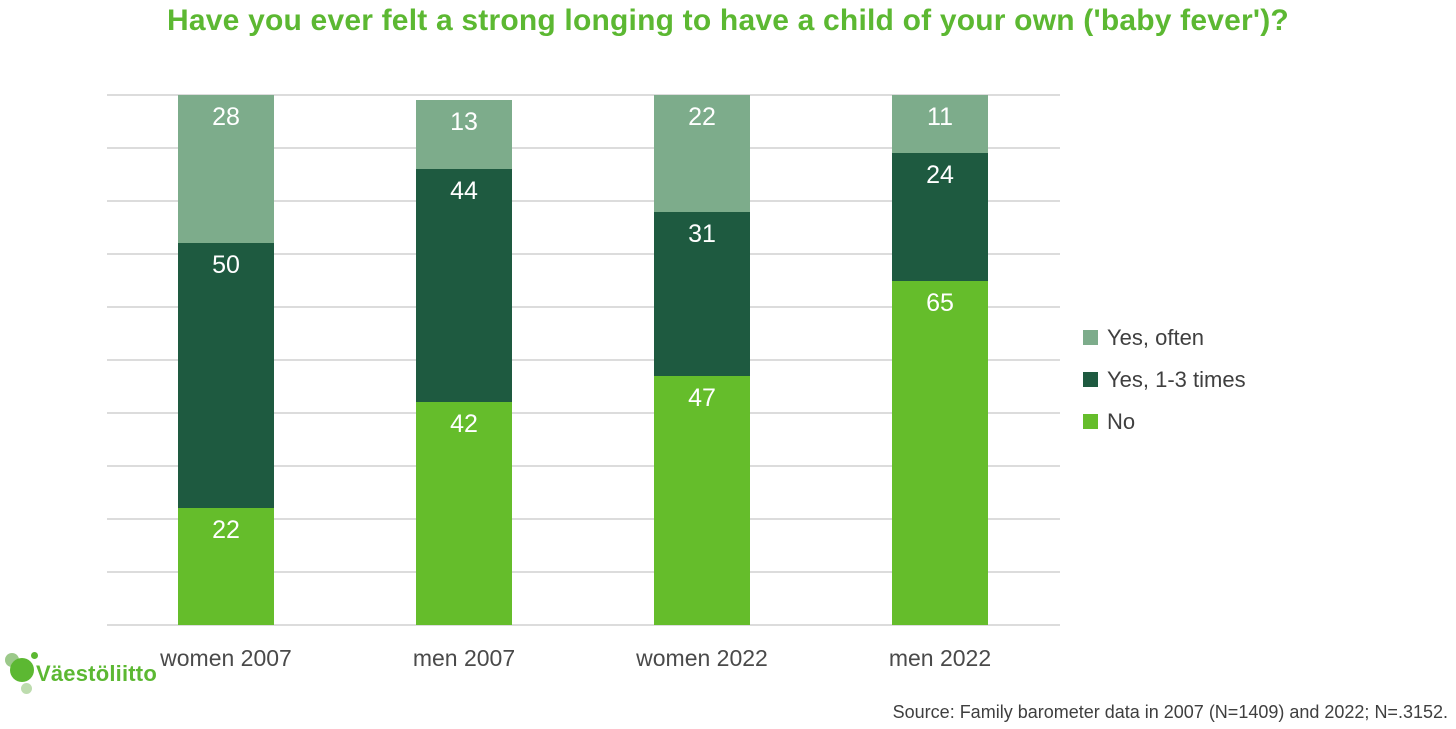  I want to click on legend-label: No, so click(1121, 421).